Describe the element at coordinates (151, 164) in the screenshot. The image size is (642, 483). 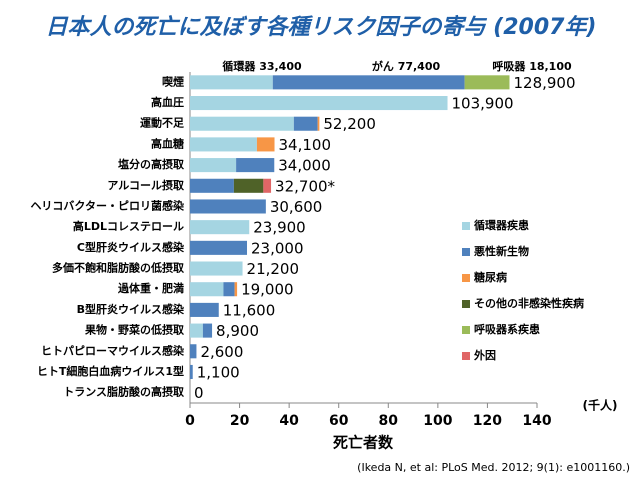
I see `y-tick-label: 塩分の高摂取` at that location.